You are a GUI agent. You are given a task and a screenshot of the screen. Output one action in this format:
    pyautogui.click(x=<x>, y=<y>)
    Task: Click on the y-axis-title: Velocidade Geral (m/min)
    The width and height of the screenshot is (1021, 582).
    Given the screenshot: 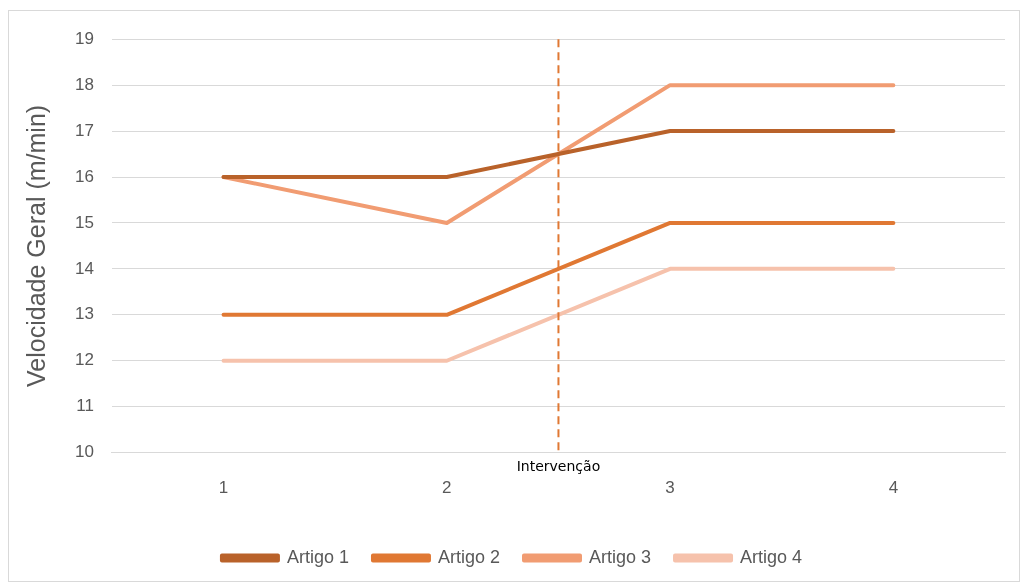 What is the action you would take?
    pyautogui.click(x=35, y=245)
    